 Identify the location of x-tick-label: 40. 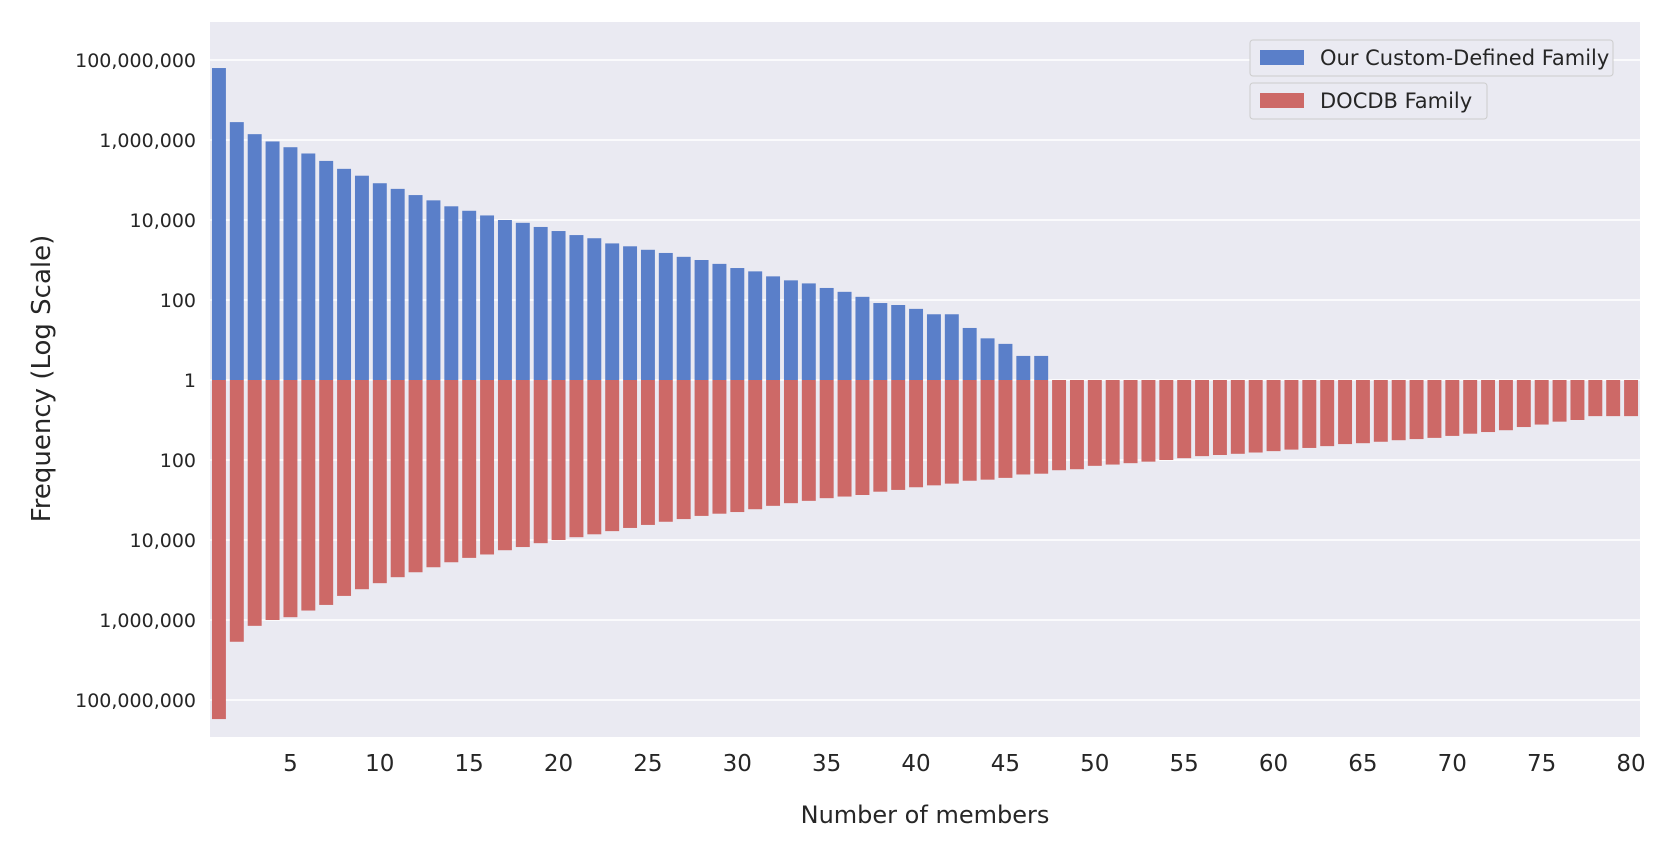
(915, 764).